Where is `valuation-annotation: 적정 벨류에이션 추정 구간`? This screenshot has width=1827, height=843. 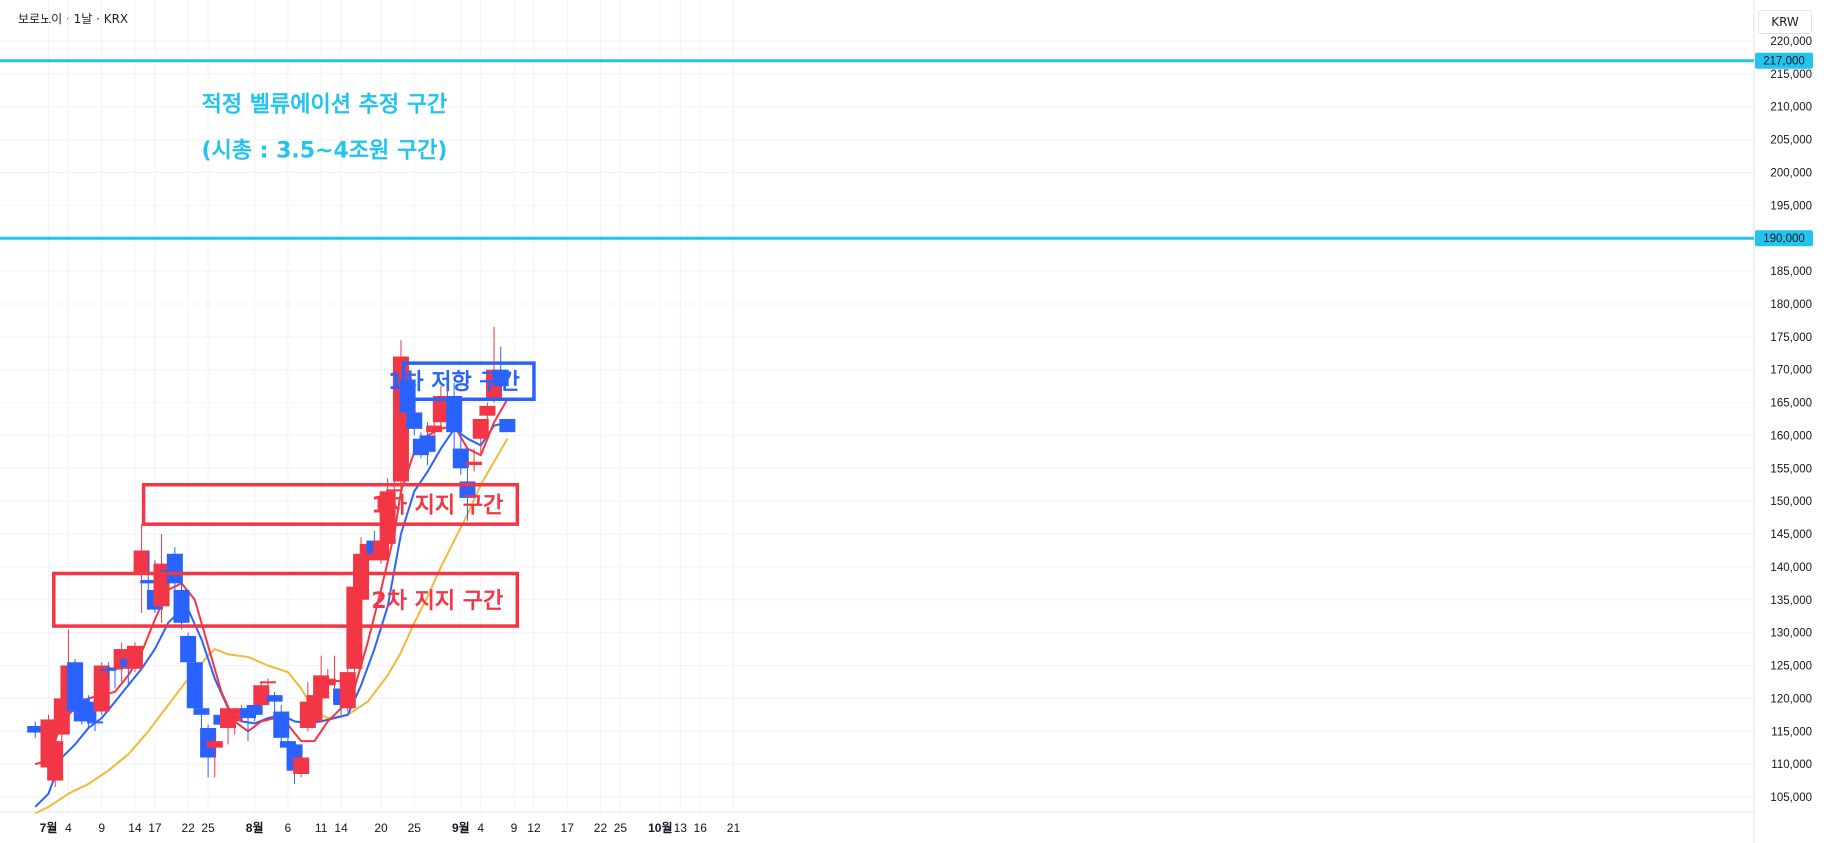 valuation-annotation: 적정 벨류에이션 추정 구간 is located at coordinates (325, 104).